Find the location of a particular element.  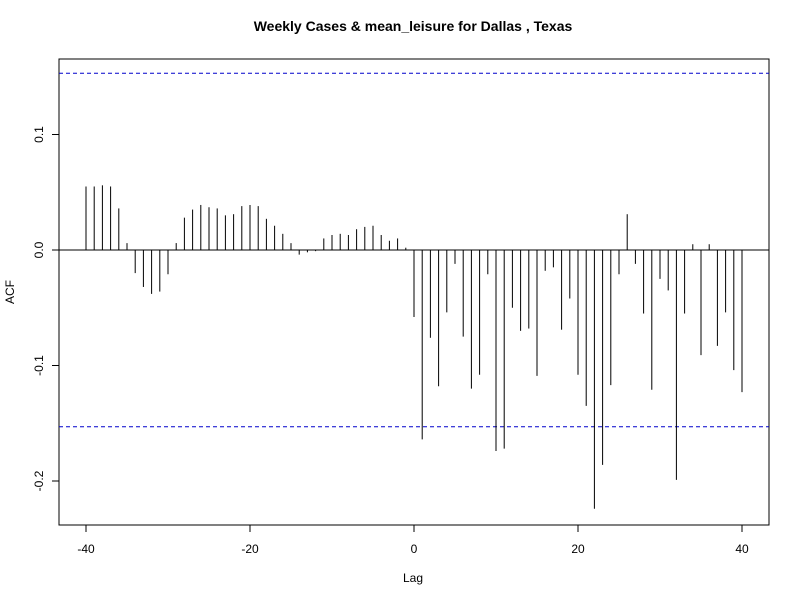

x-tick-label: 0 is located at coordinates (414, 549).